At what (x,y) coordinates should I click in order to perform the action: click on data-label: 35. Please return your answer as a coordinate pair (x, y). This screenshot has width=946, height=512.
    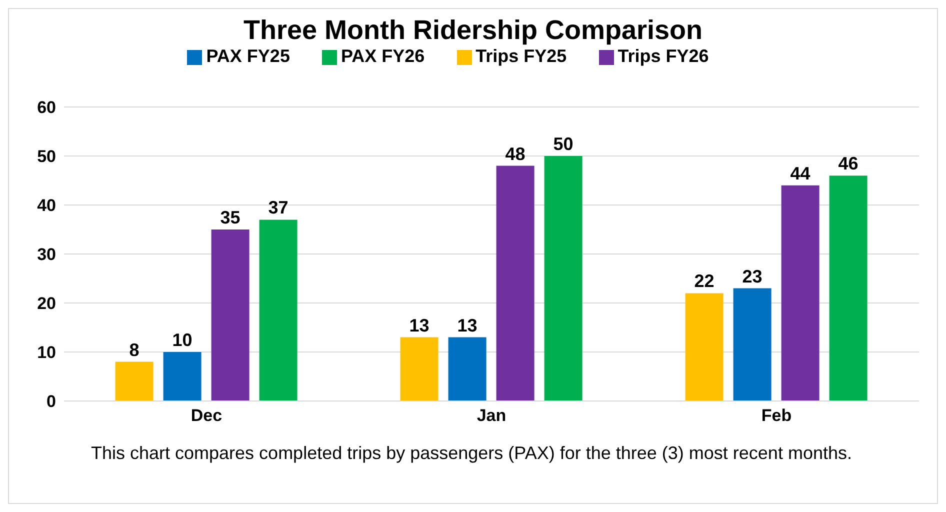
    Looking at the image, I should click on (230, 218).